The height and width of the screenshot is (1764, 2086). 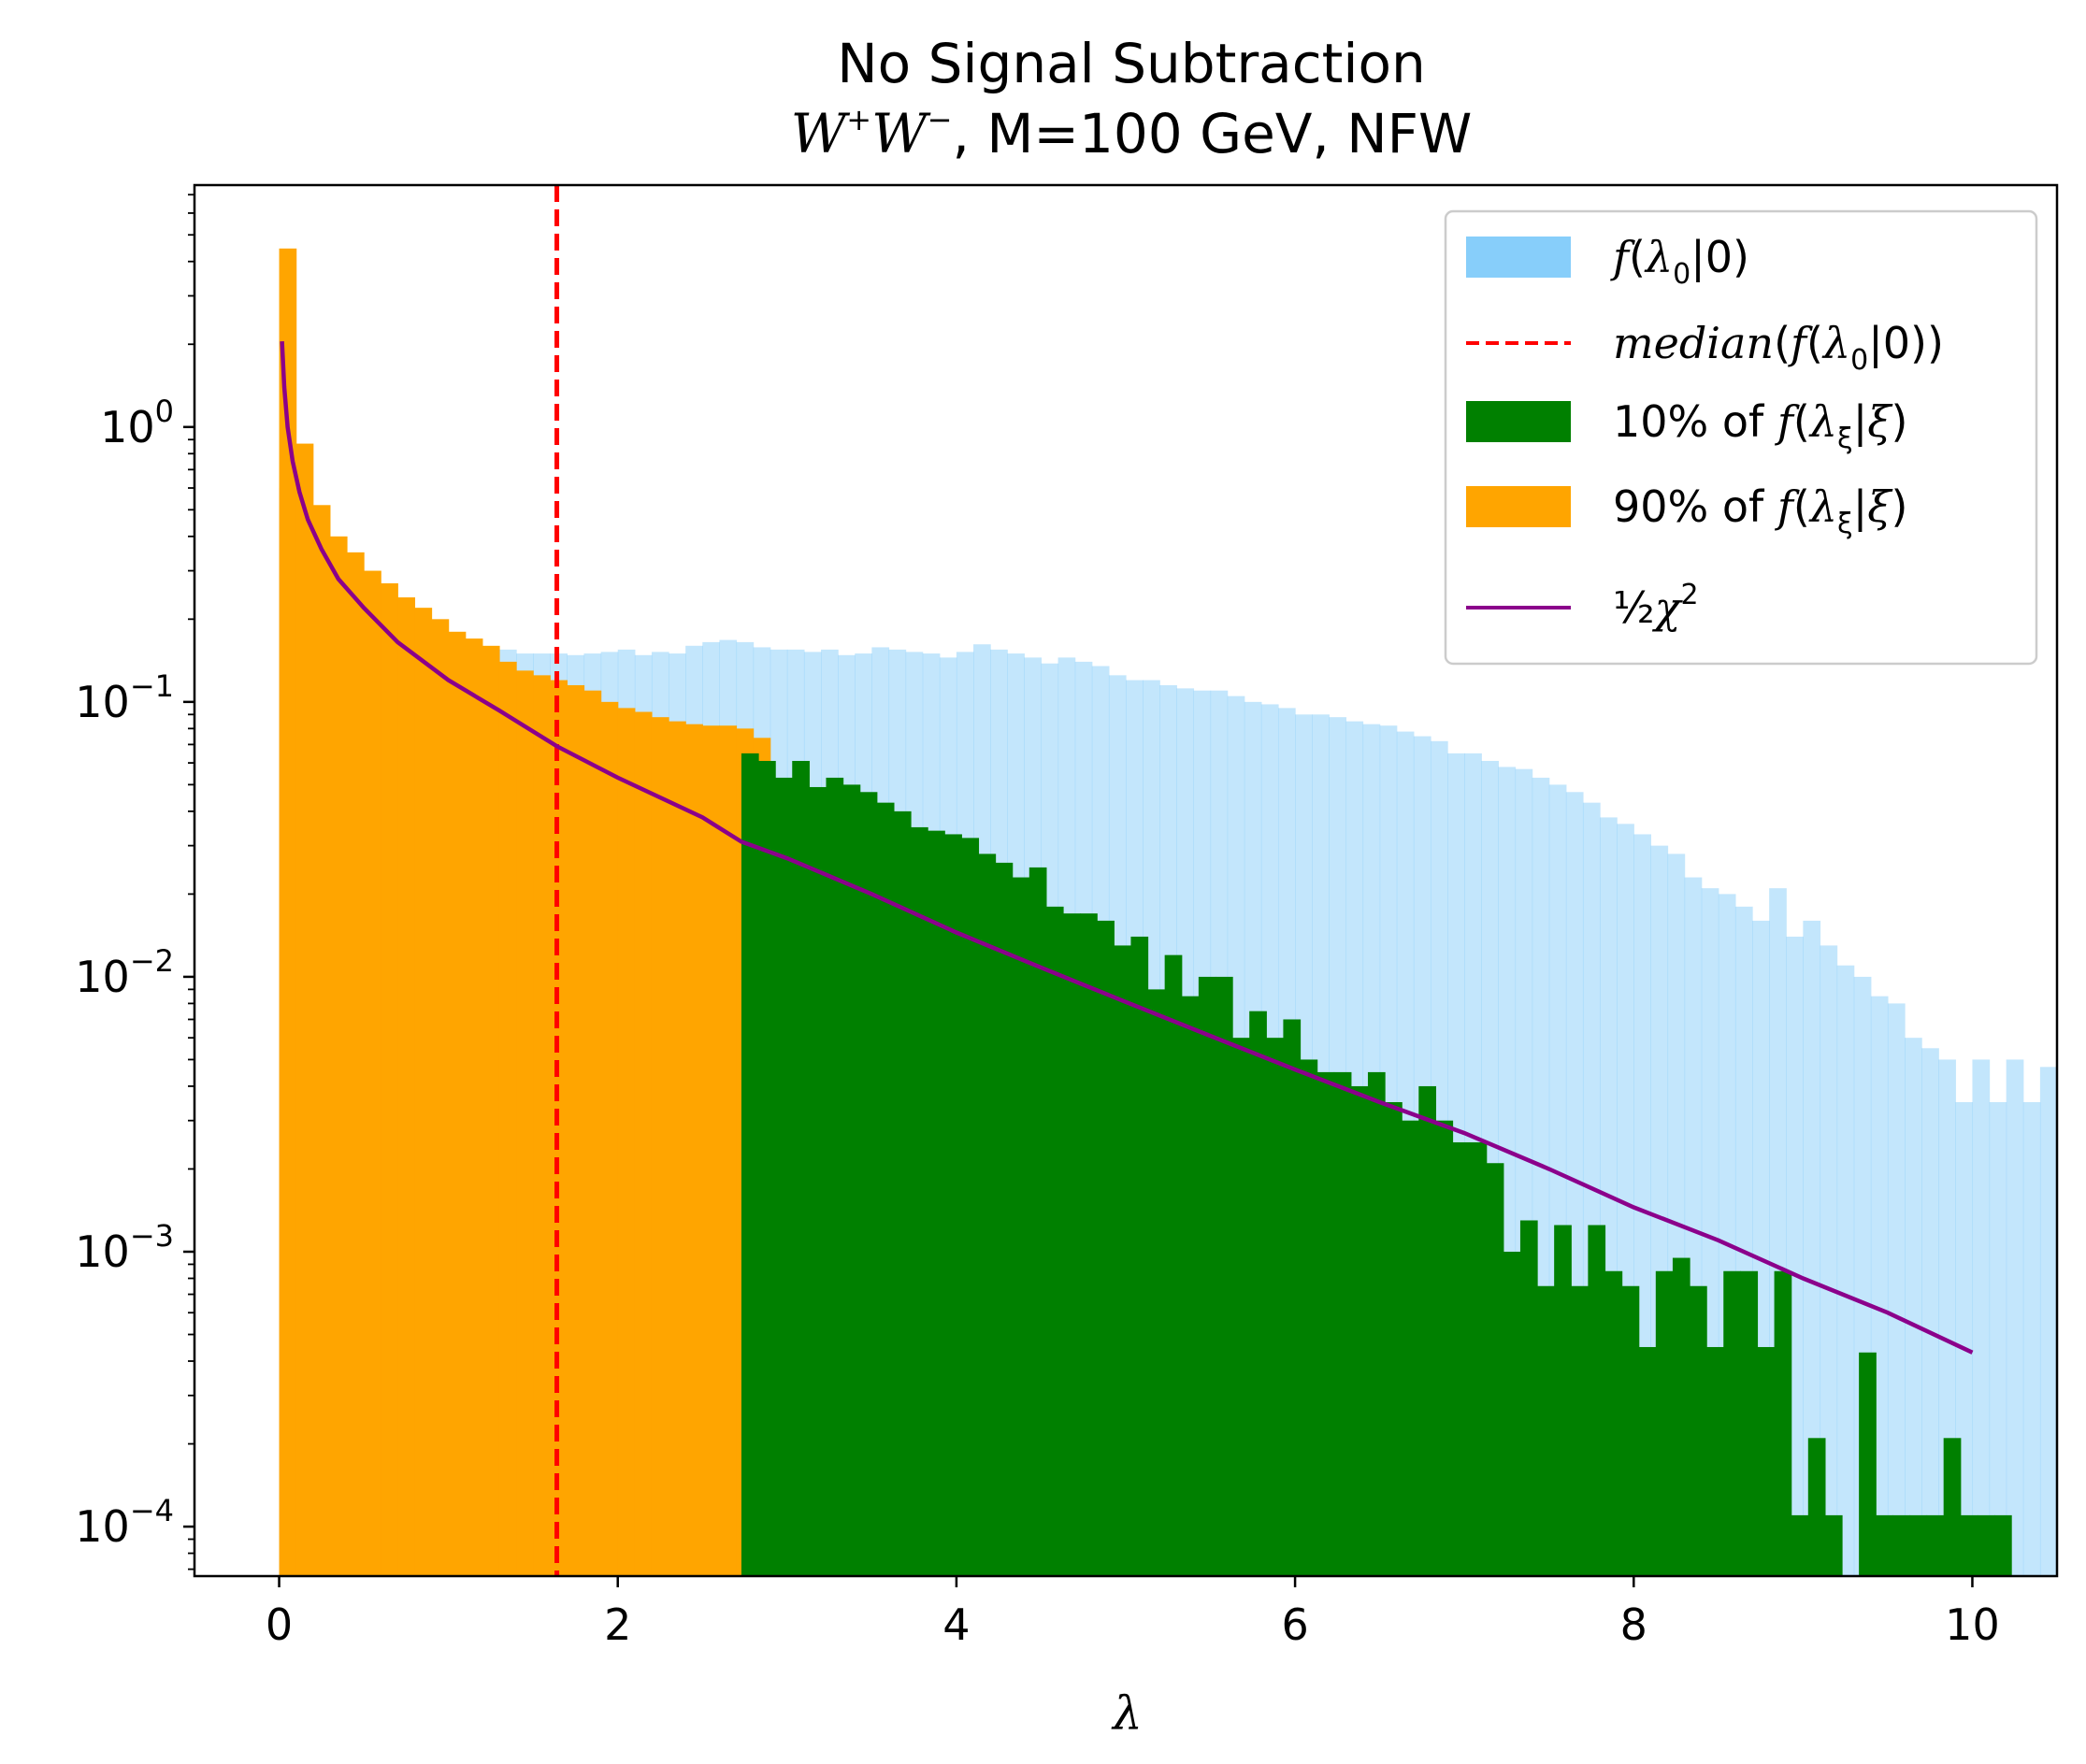 What do you see at coordinates (1679, 261) in the screenshot?
I see `legend-label: f(λ0|0)` at bounding box center [1679, 261].